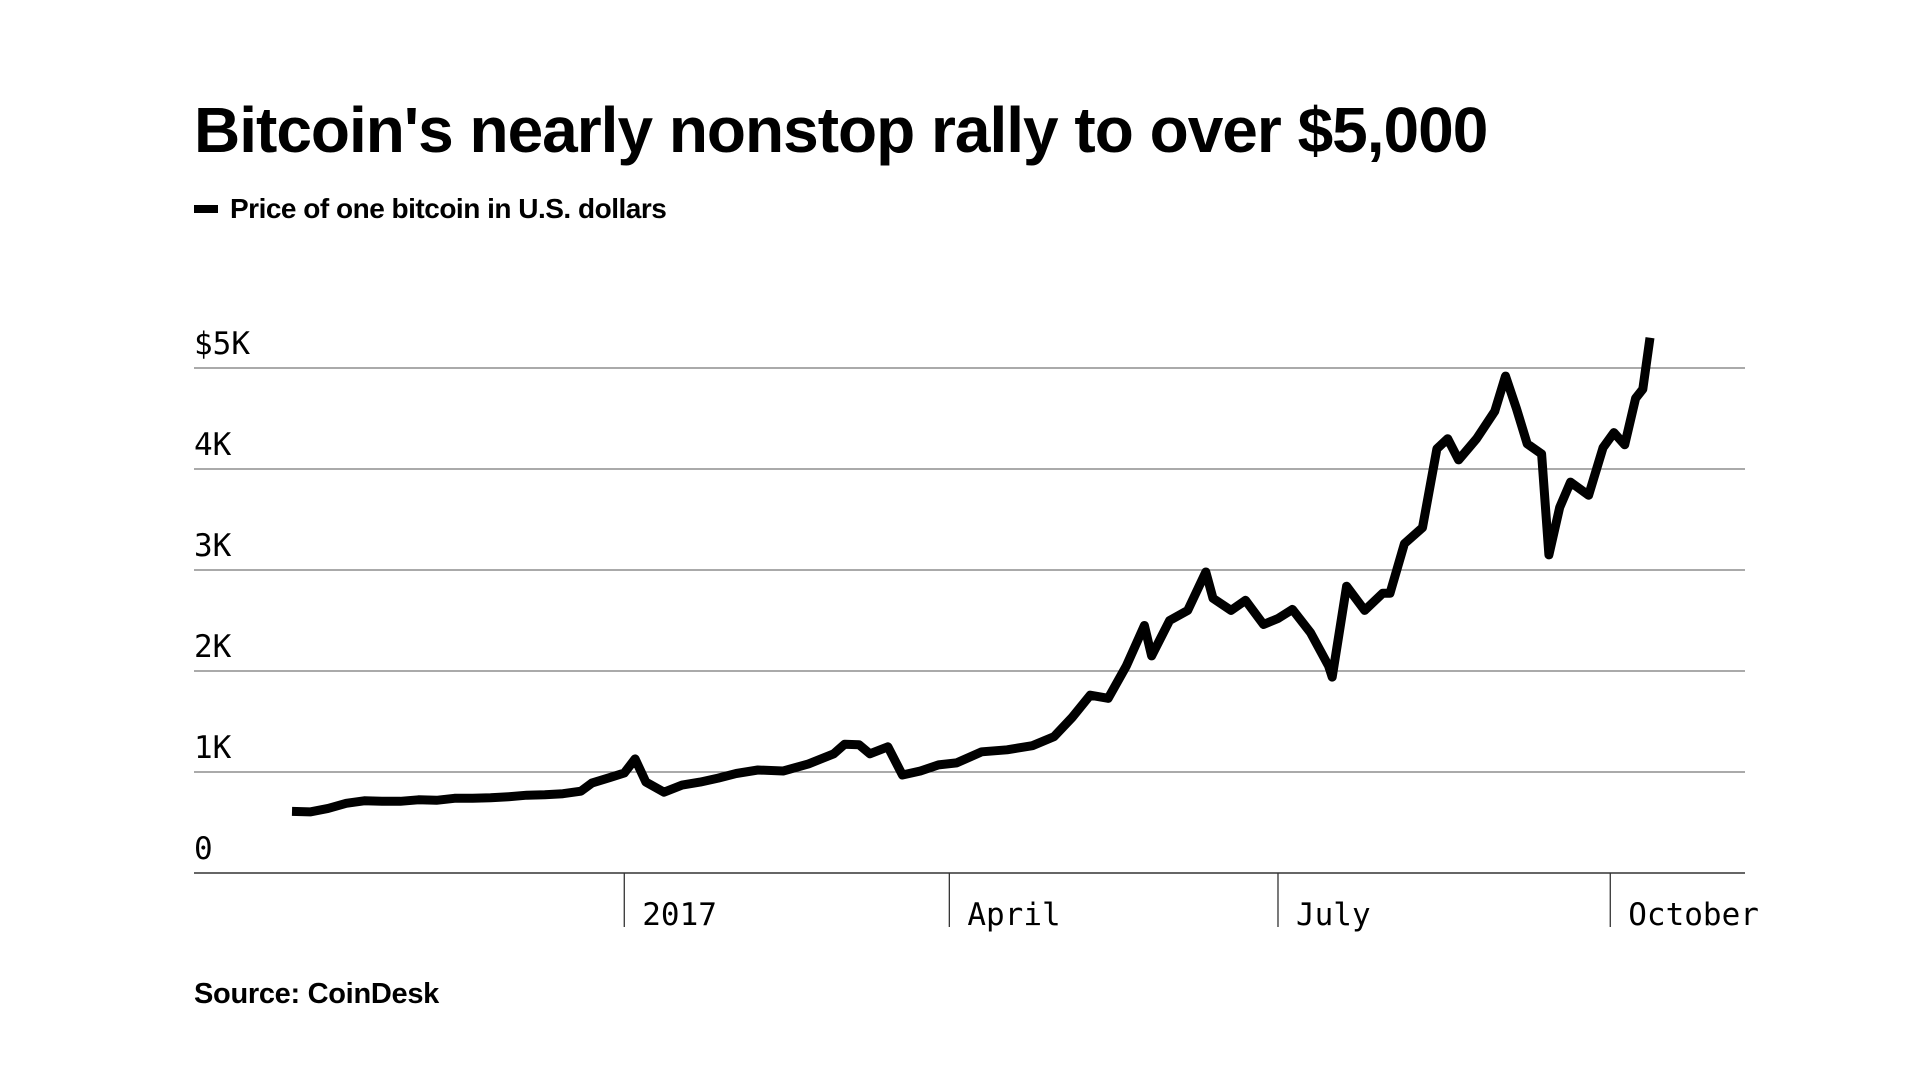 This screenshot has height=1080, width=1920. Describe the element at coordinates (448, 208) in the screenshot. I see `legend-label: Price of one bitcoin in U.S. dollars` at that location.